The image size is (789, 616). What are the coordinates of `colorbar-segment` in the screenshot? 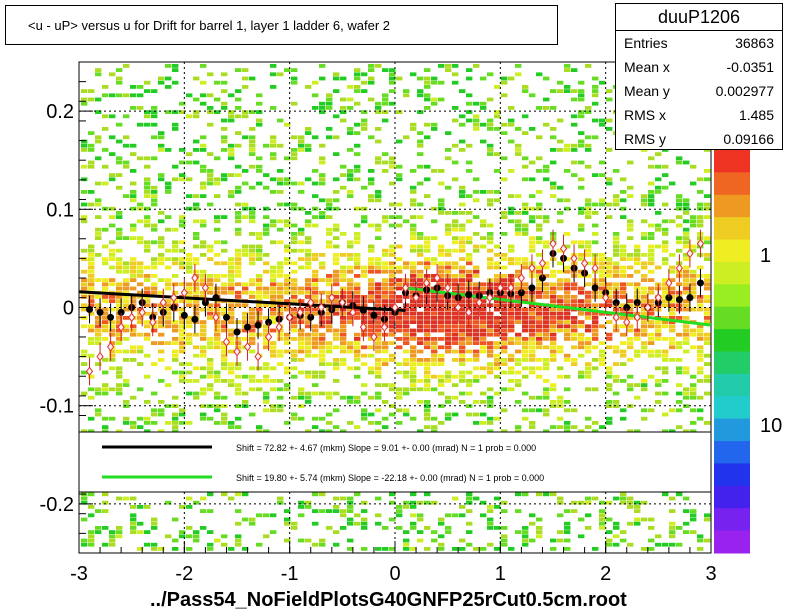 It's located at (732, 363).